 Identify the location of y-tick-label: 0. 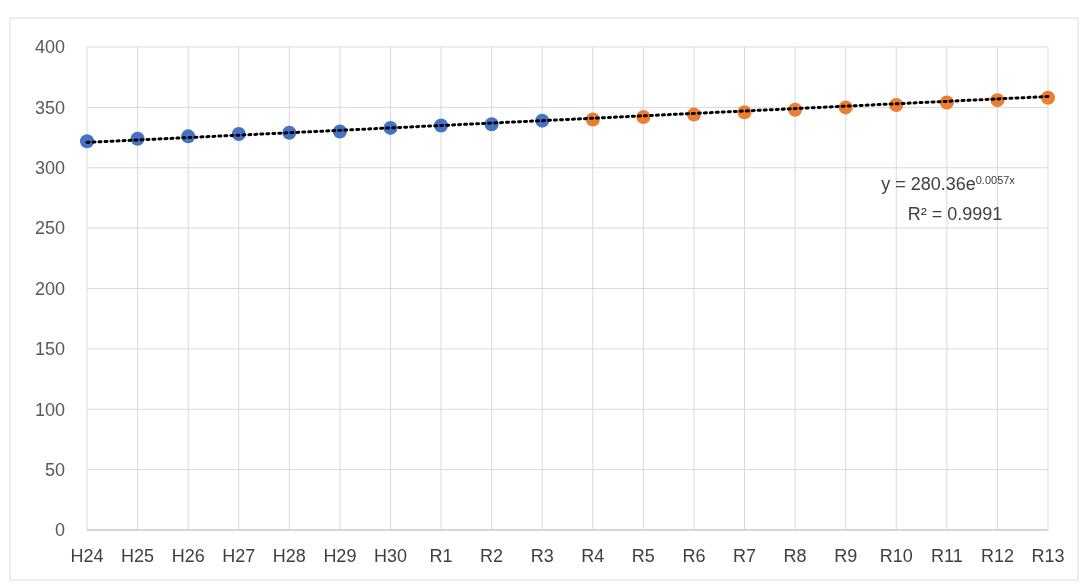
(59, 530).